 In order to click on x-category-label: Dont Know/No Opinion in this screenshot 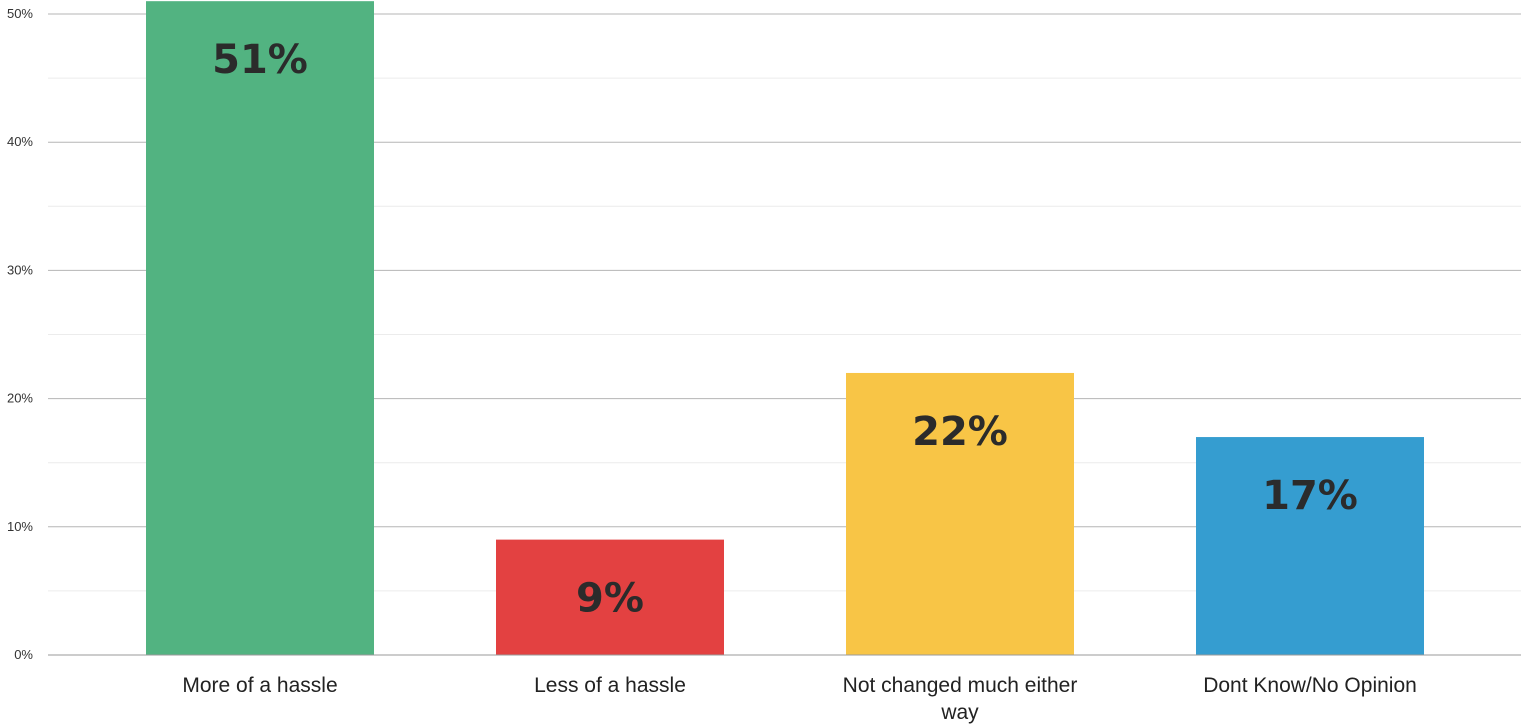, I will do `click(1310, 685)`.